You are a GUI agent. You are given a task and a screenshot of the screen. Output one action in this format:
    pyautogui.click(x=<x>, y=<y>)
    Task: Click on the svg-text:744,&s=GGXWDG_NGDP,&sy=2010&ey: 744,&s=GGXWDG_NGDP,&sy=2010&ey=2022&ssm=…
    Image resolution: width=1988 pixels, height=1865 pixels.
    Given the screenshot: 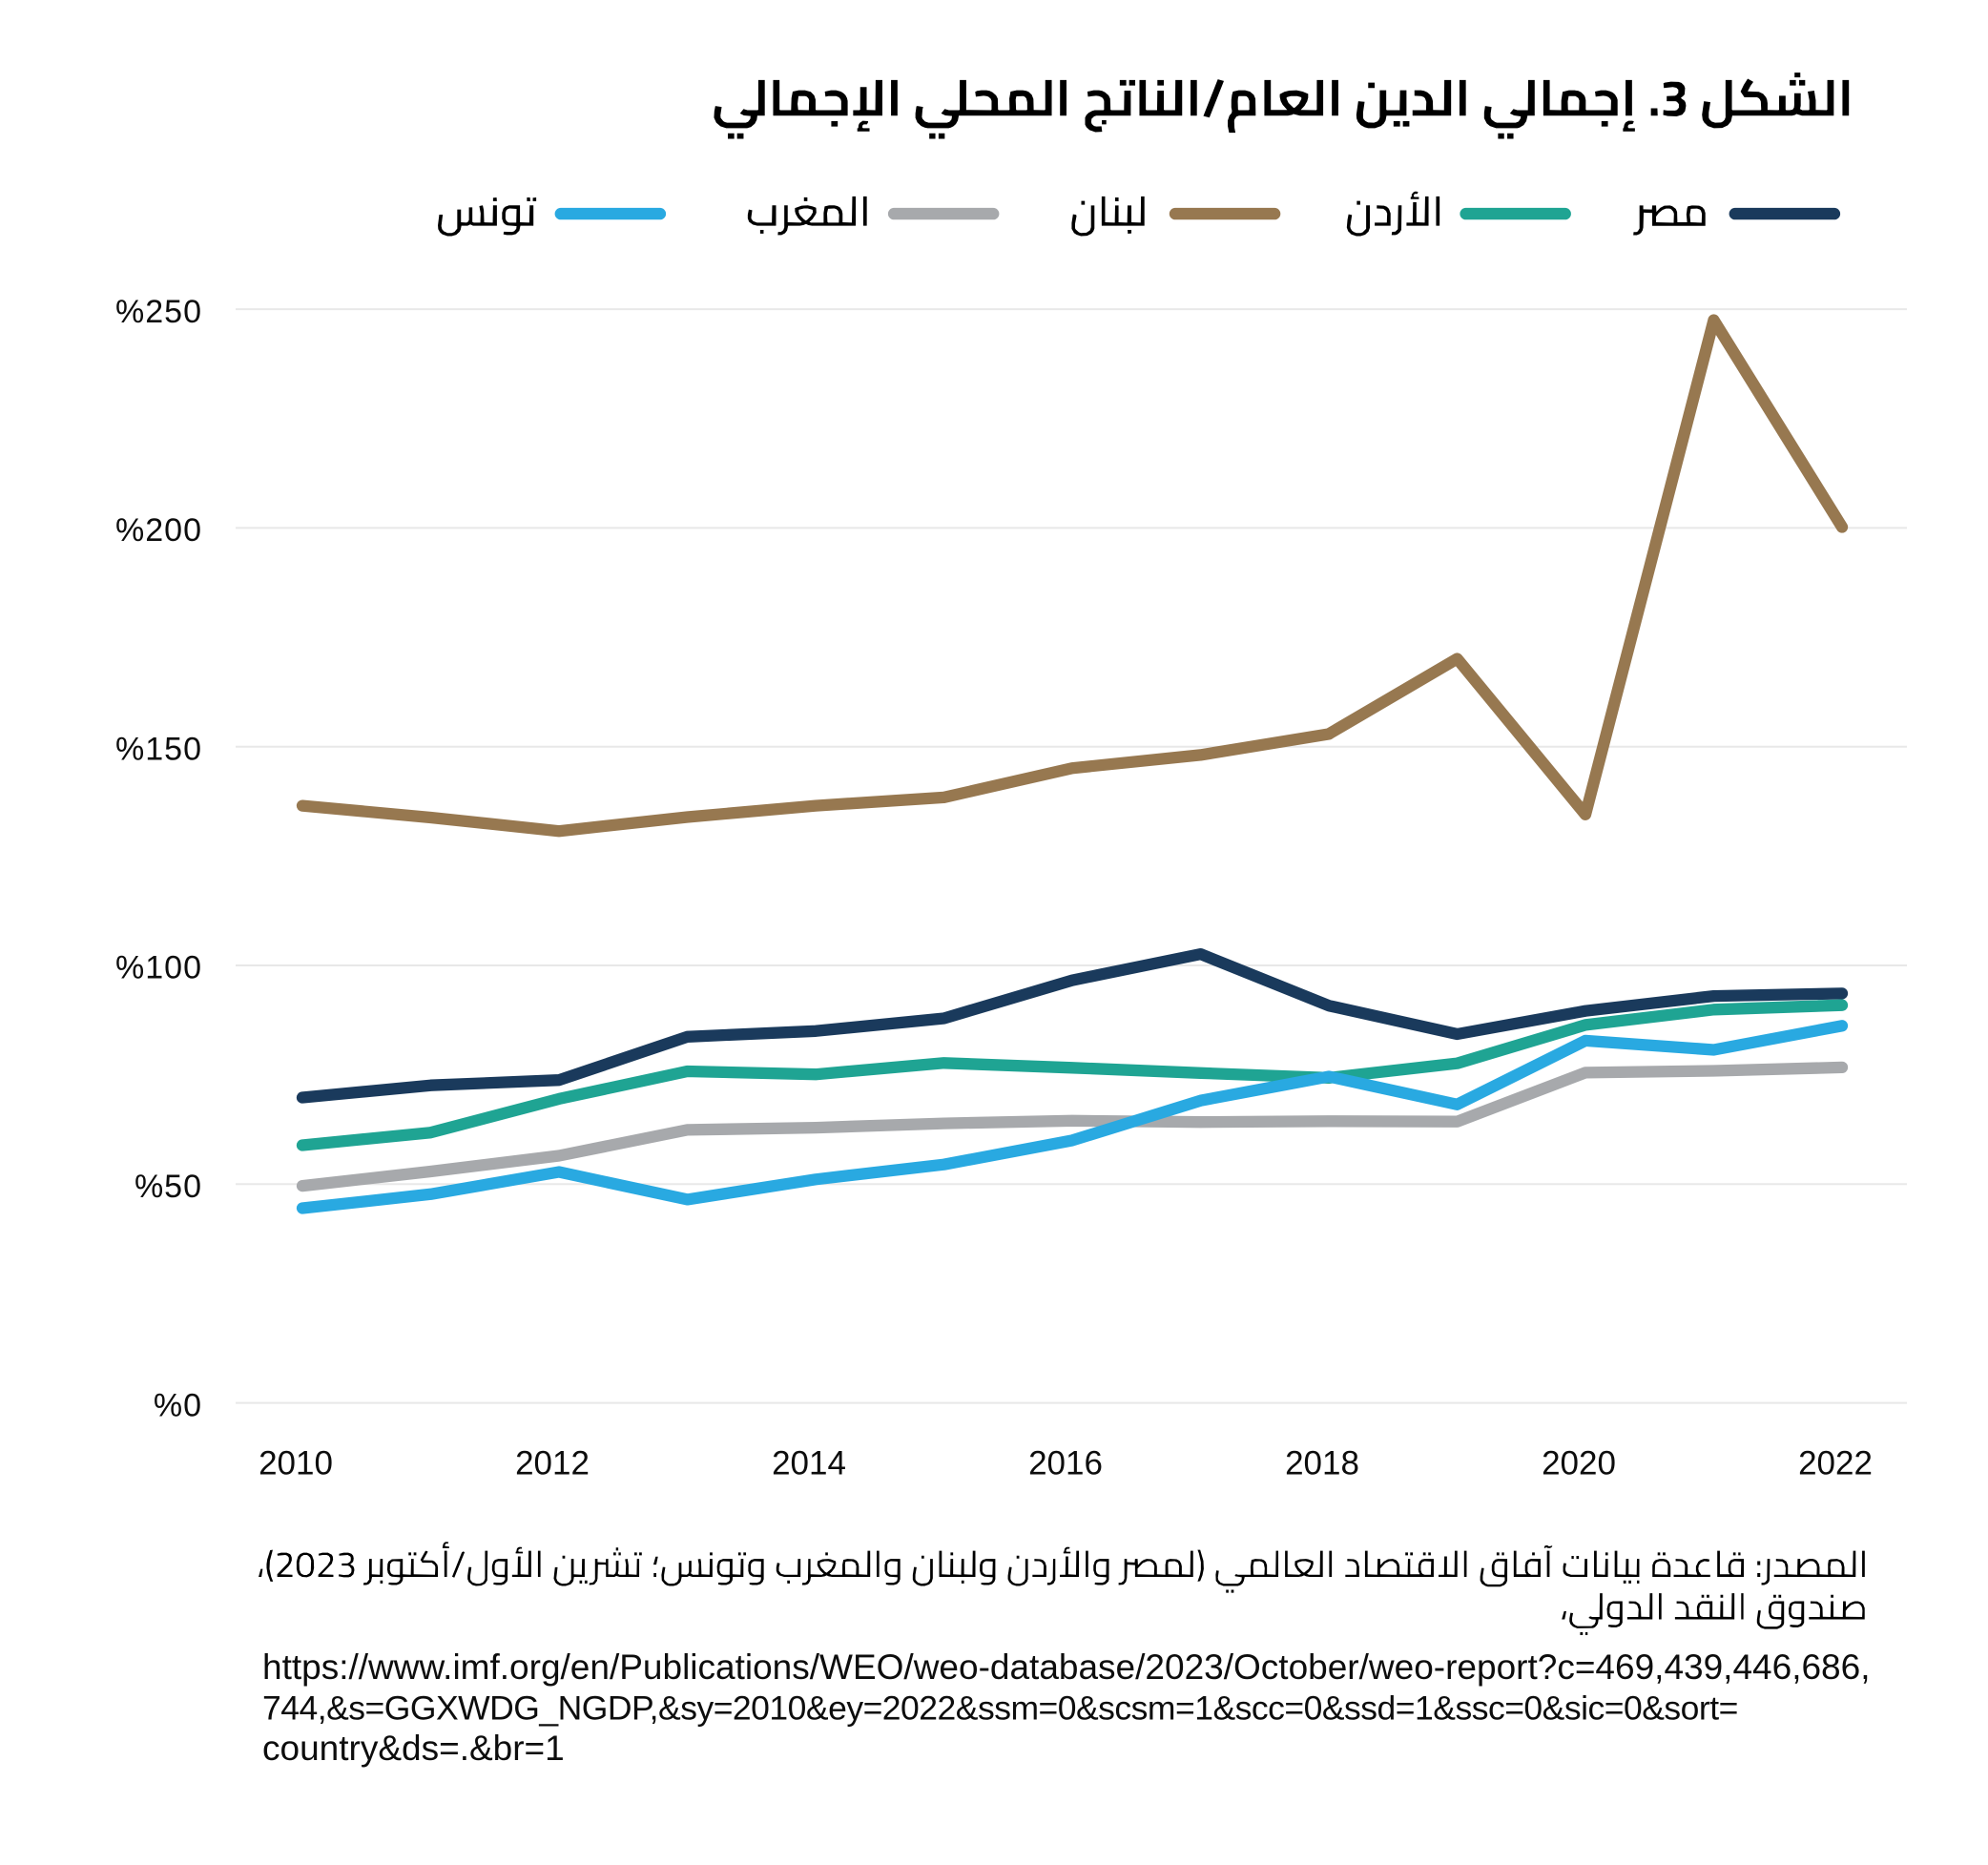 What is the action you would take?
    pyautogui.click(x=1000, y=1708)
    